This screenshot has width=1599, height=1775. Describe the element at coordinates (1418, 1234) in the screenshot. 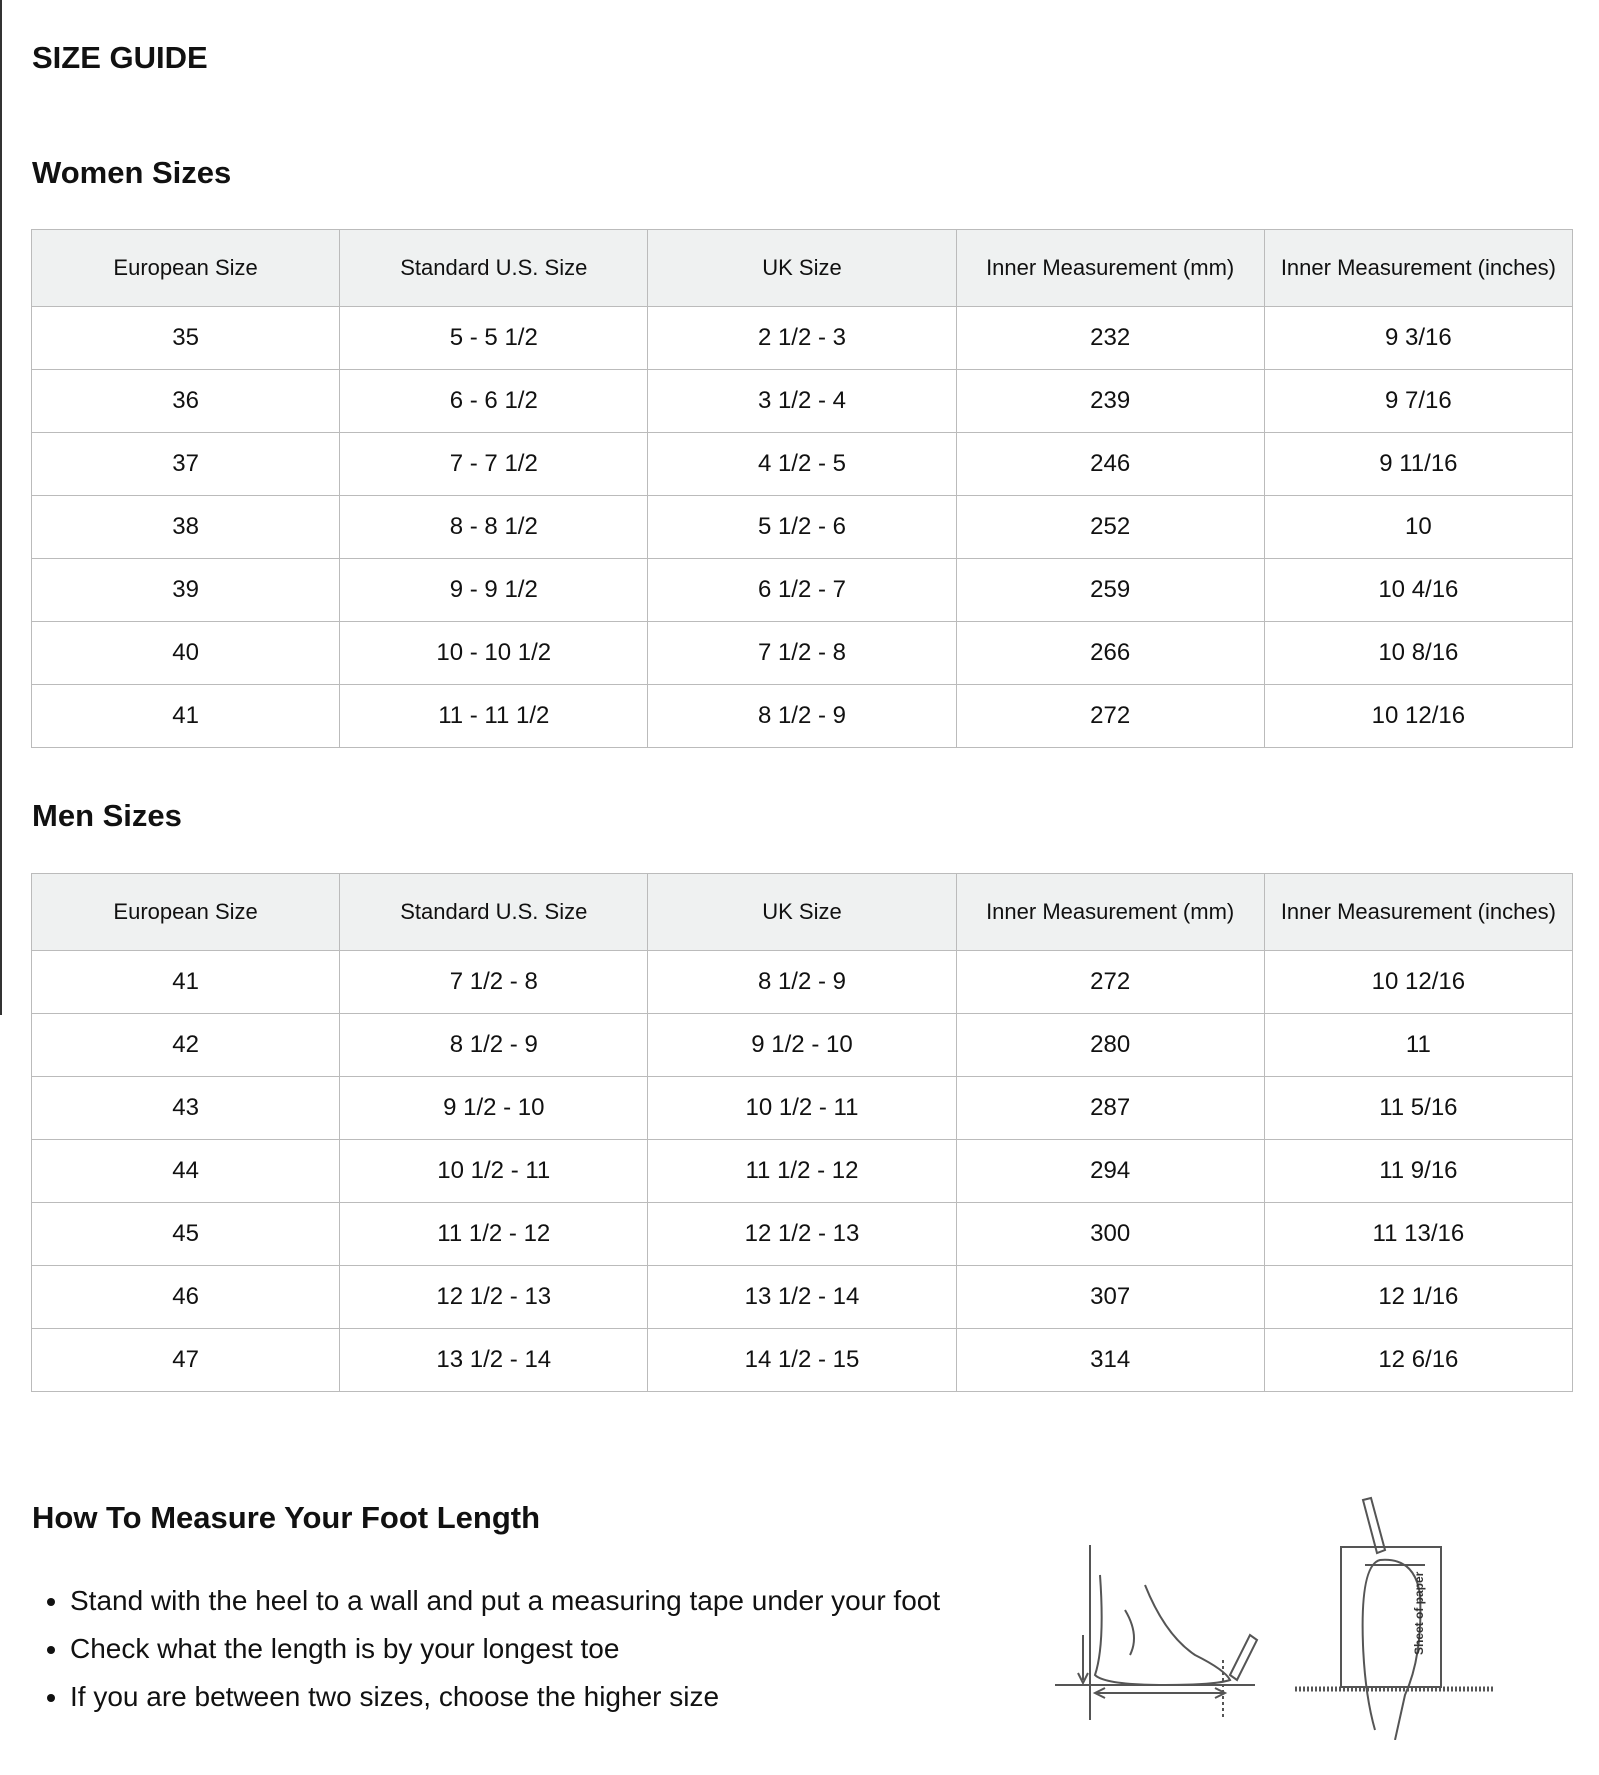

I see `cell: 11 13/16` at that location.